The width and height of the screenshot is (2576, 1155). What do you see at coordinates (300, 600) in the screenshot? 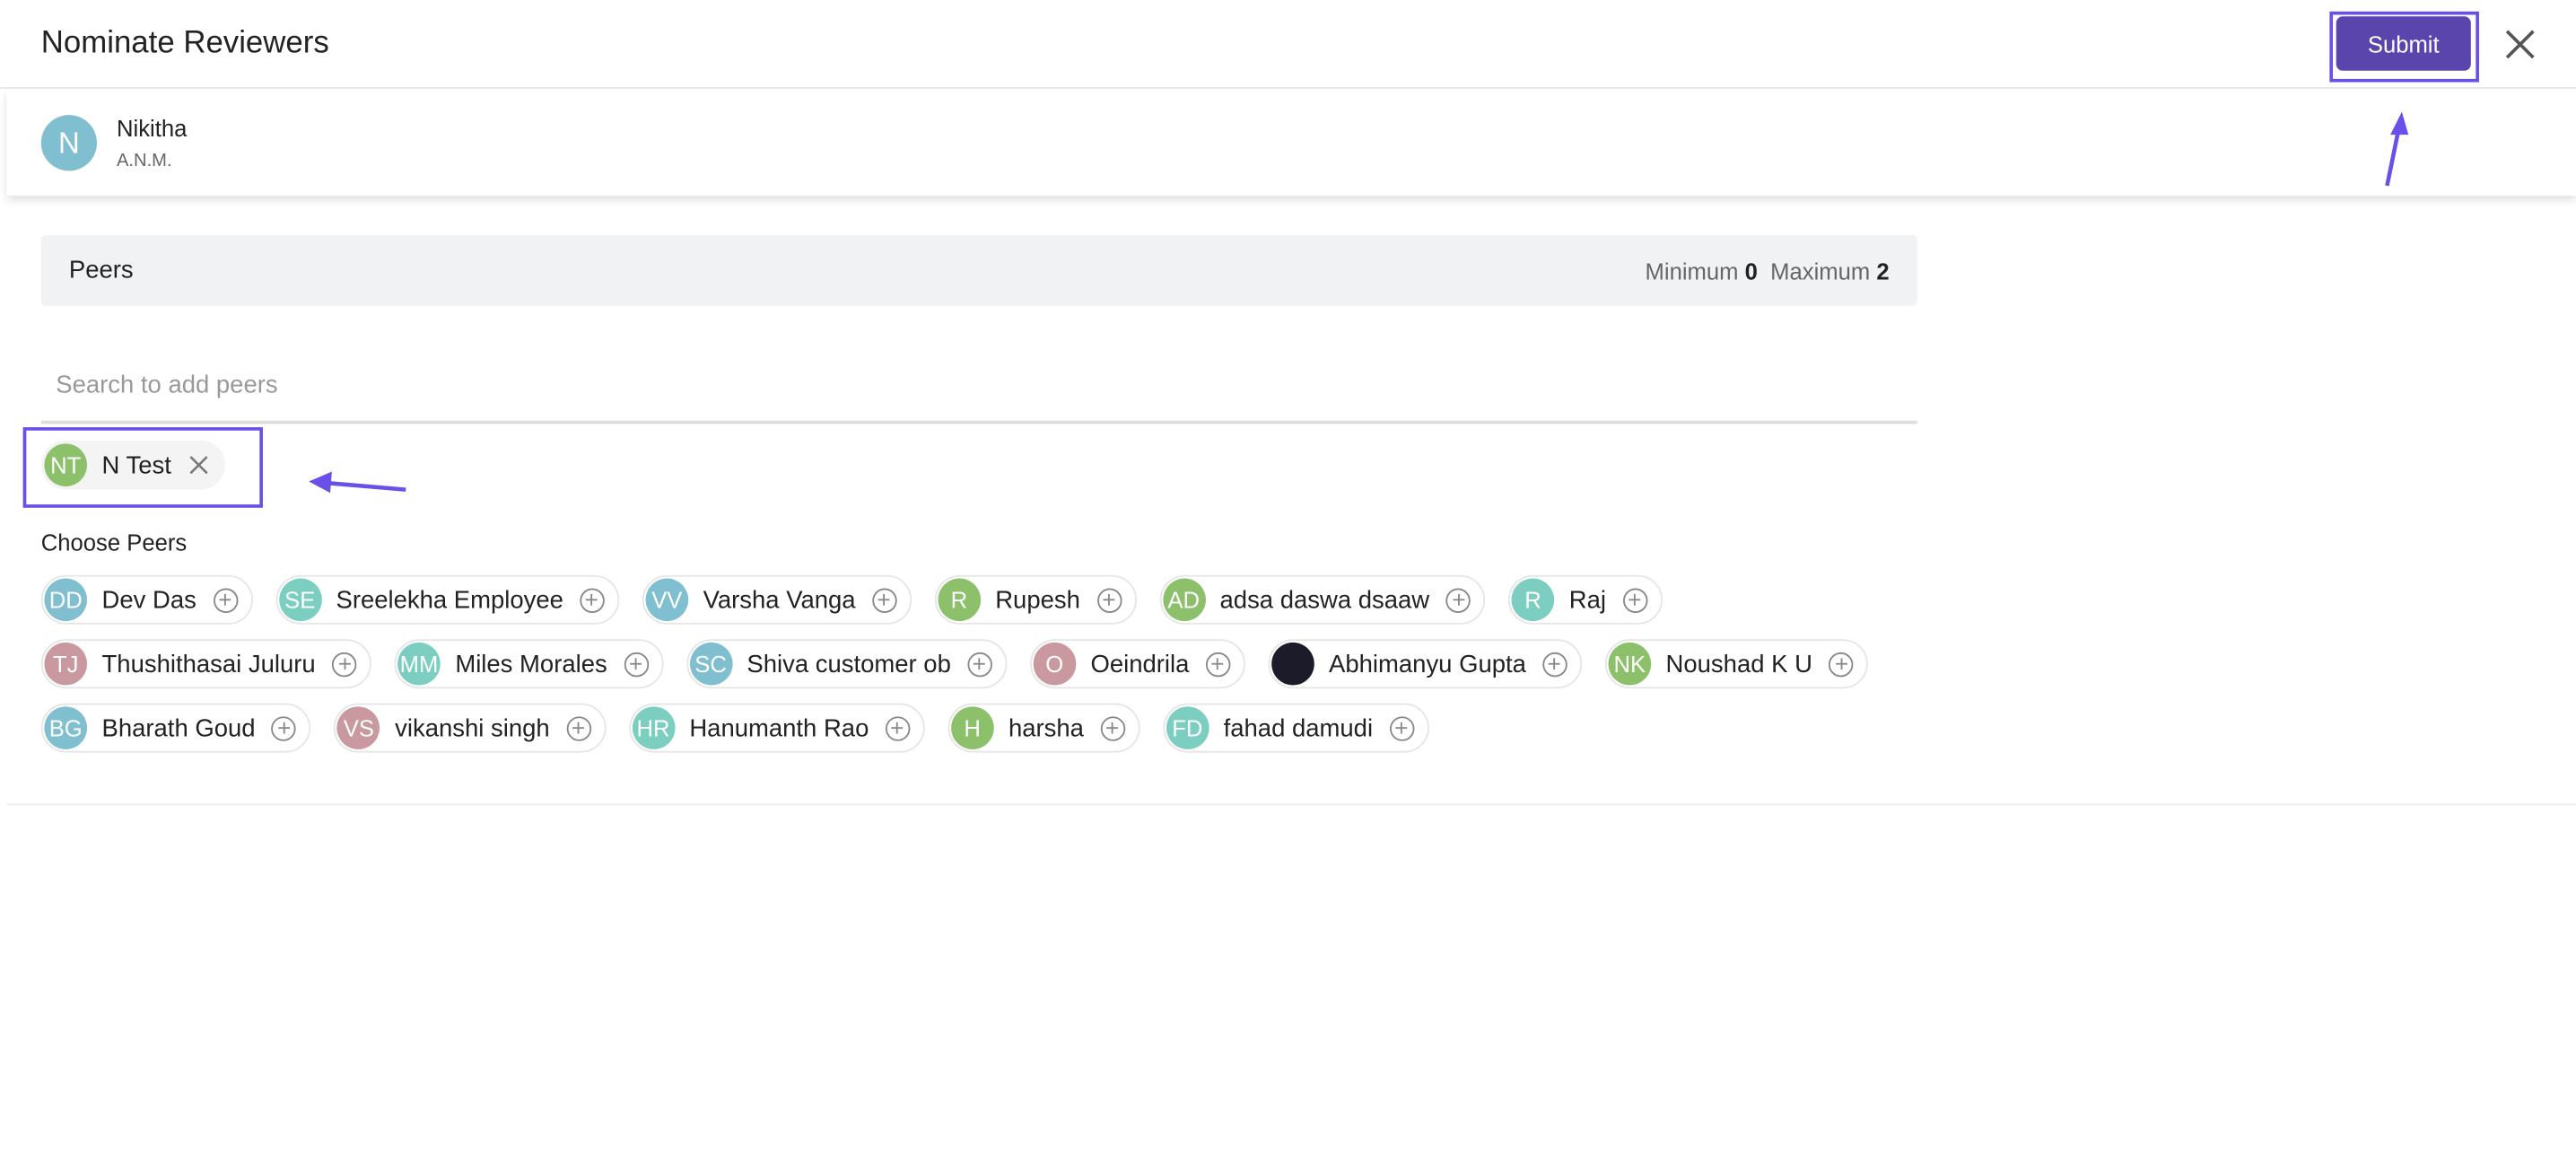
I see `avatar: SE` at bounding box center [300, 600].